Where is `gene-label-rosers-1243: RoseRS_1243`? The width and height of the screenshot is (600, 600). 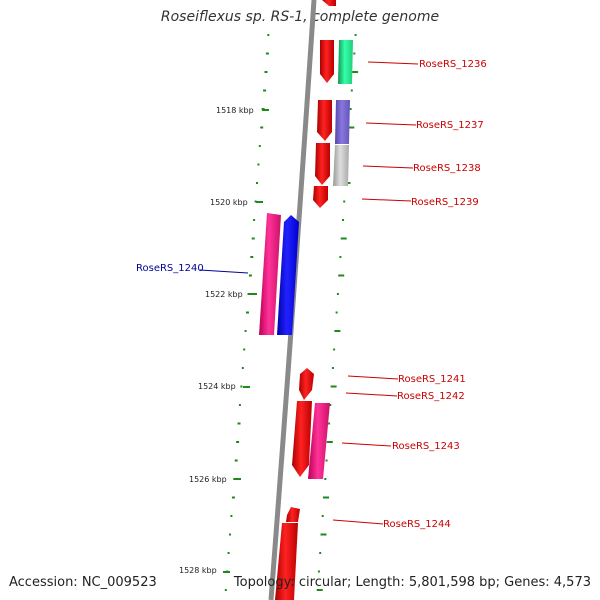 gene-label-rosers-1243: RoseRS_1243 is located at coordinates (426, 446).